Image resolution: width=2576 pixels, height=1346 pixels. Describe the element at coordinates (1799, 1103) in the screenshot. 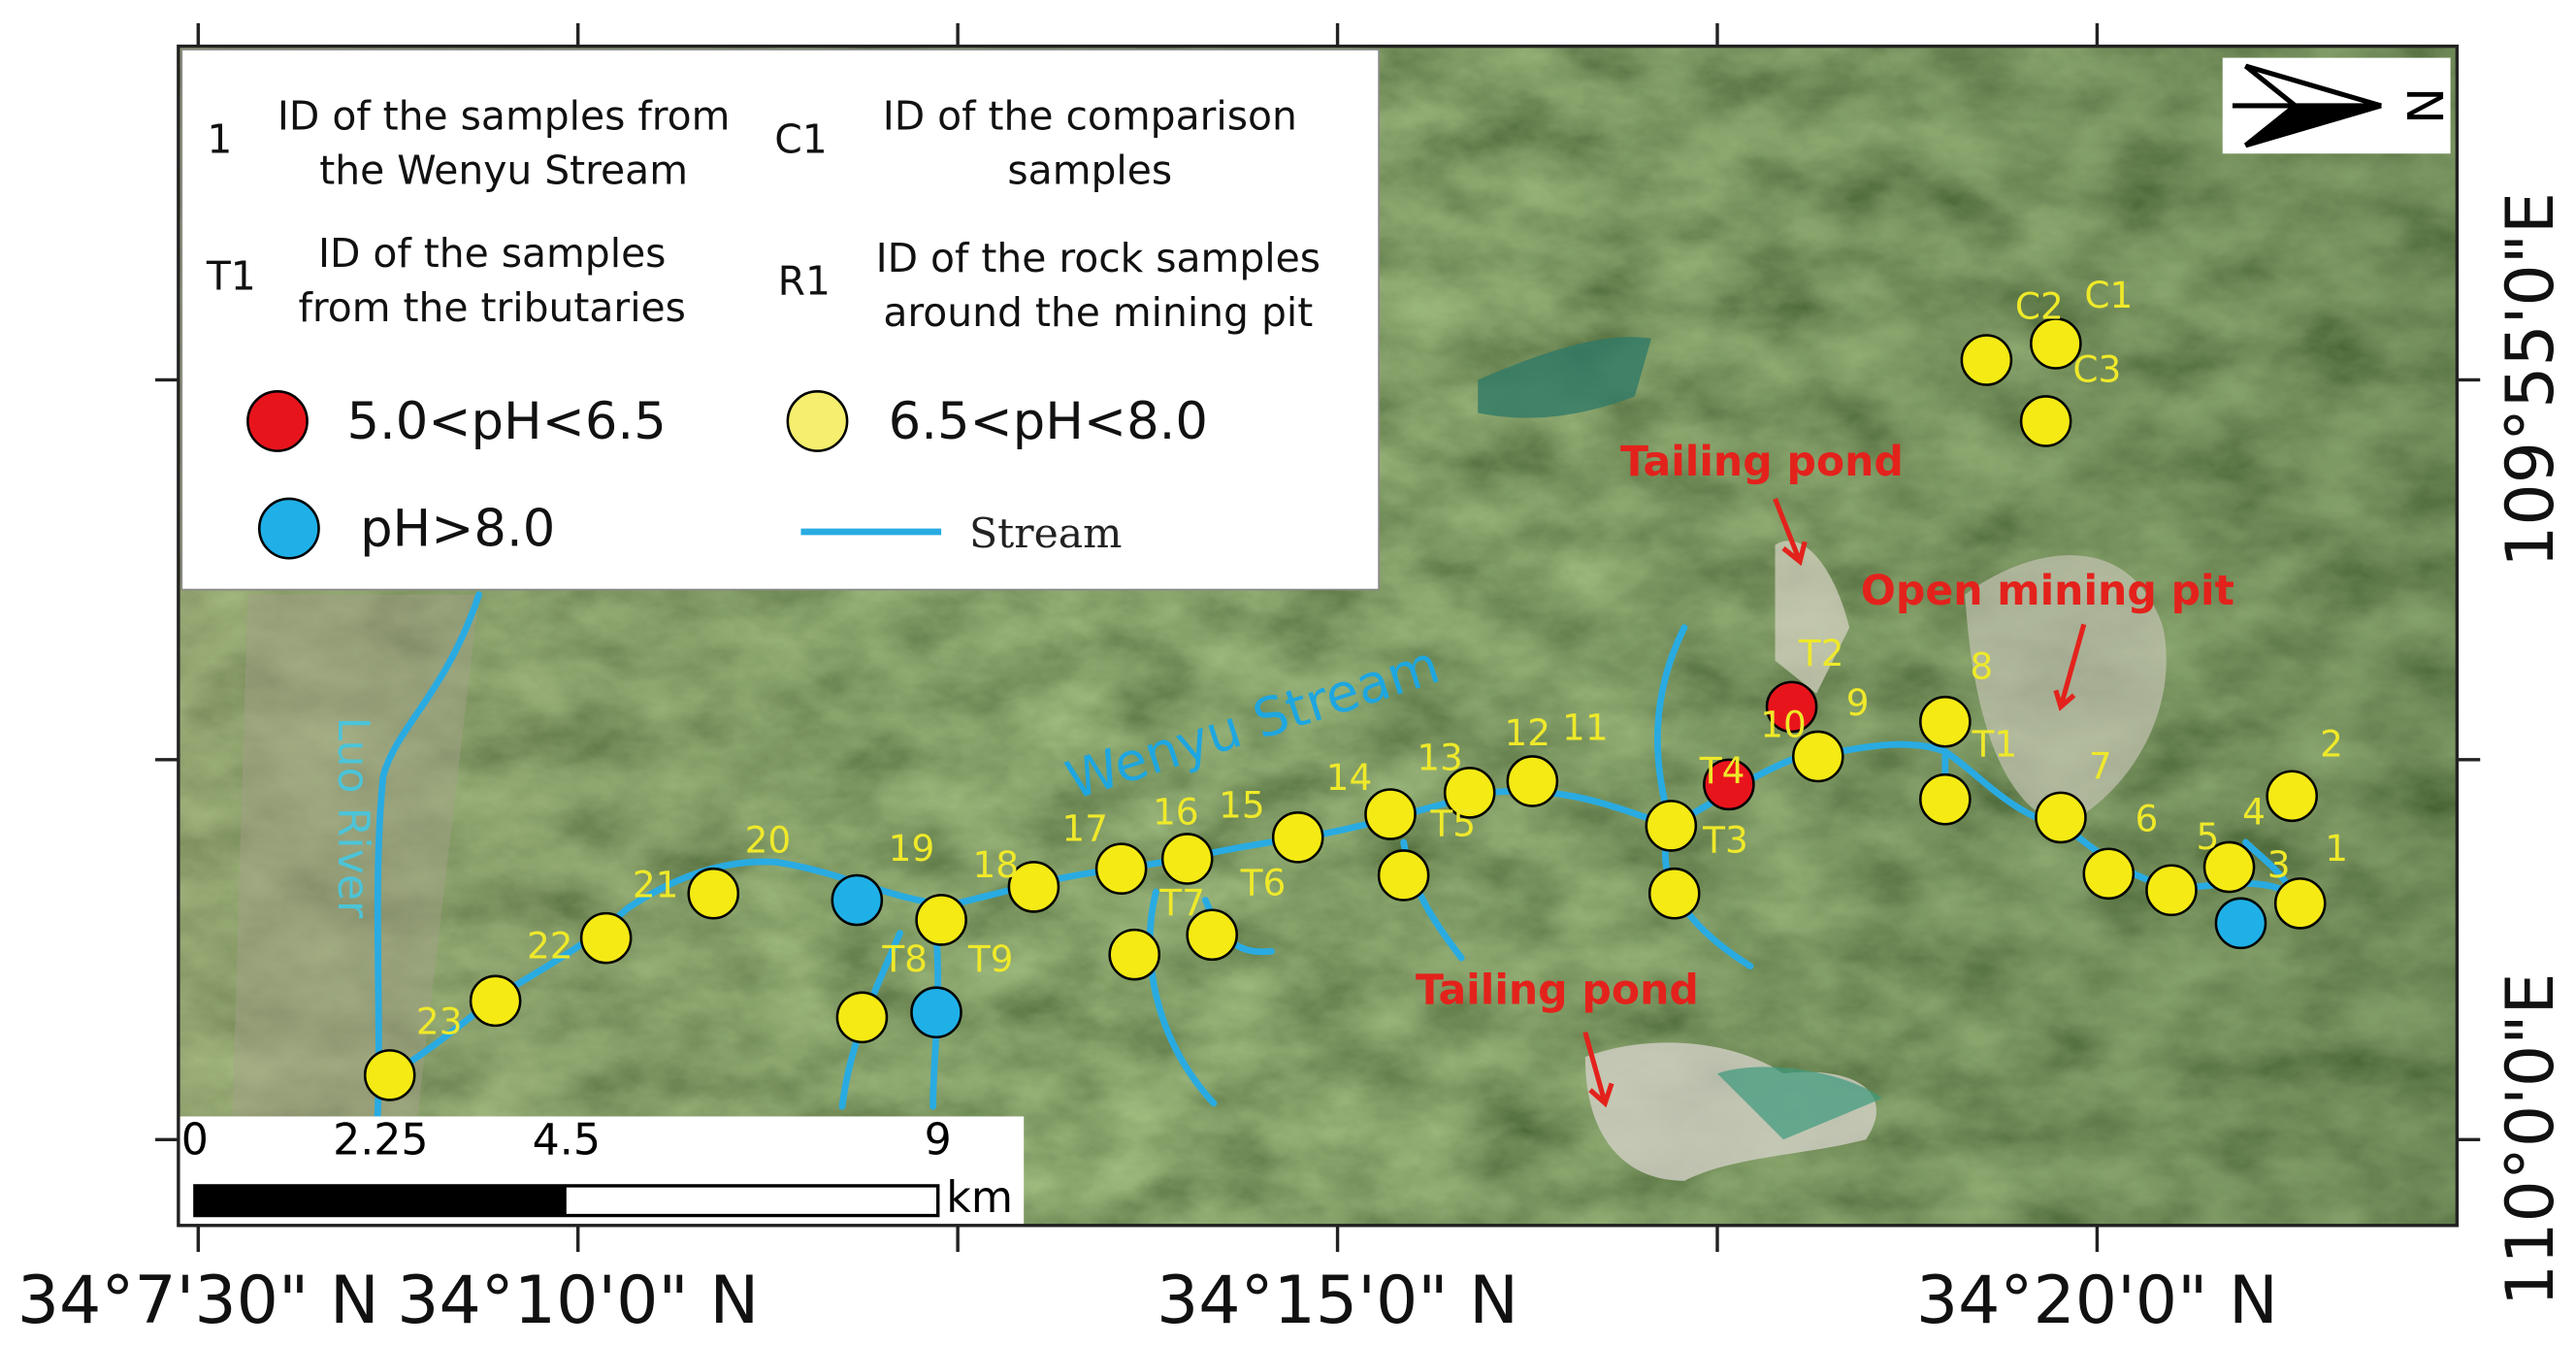

I see `tailing-water` at that location.